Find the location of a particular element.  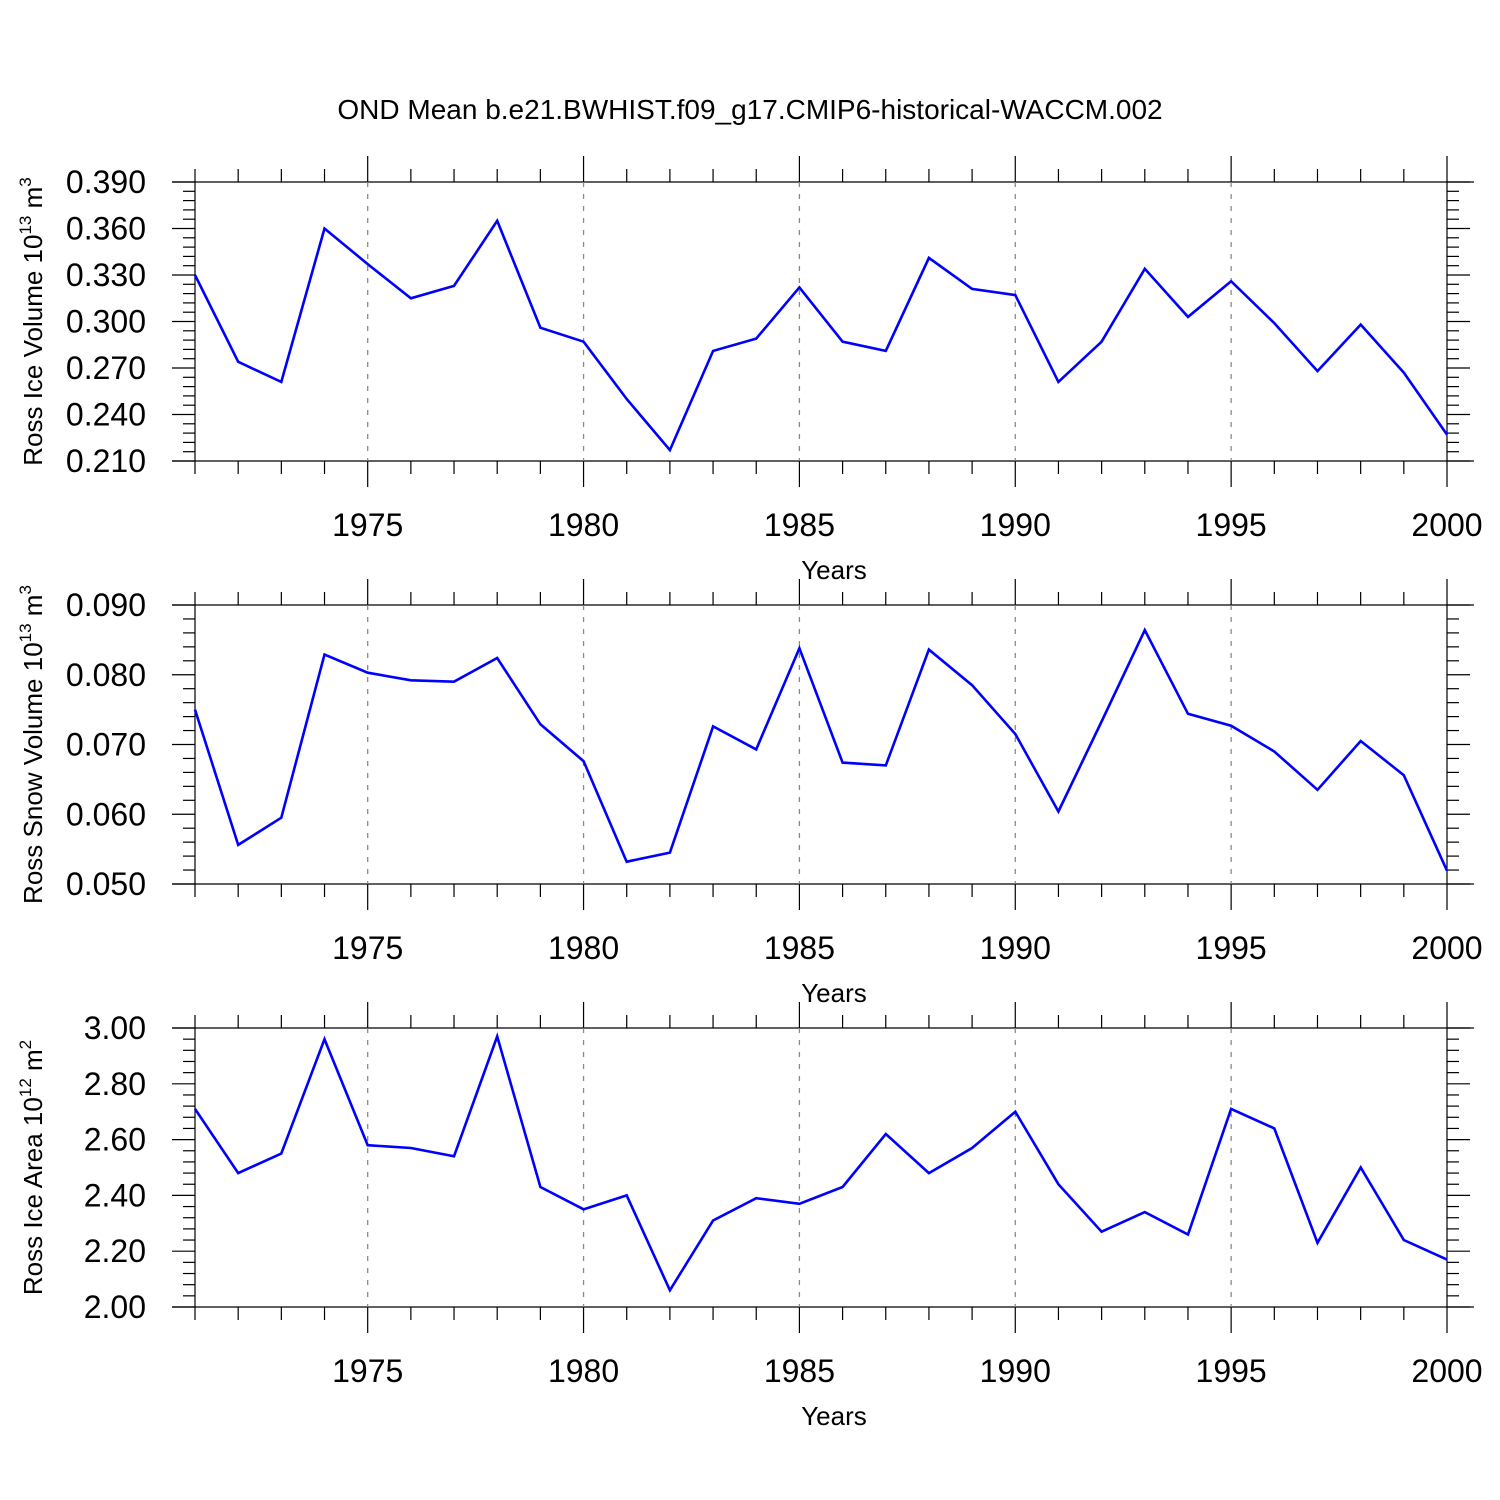

y-tick-label: 2.40 is located at coordinates (115, 1195).